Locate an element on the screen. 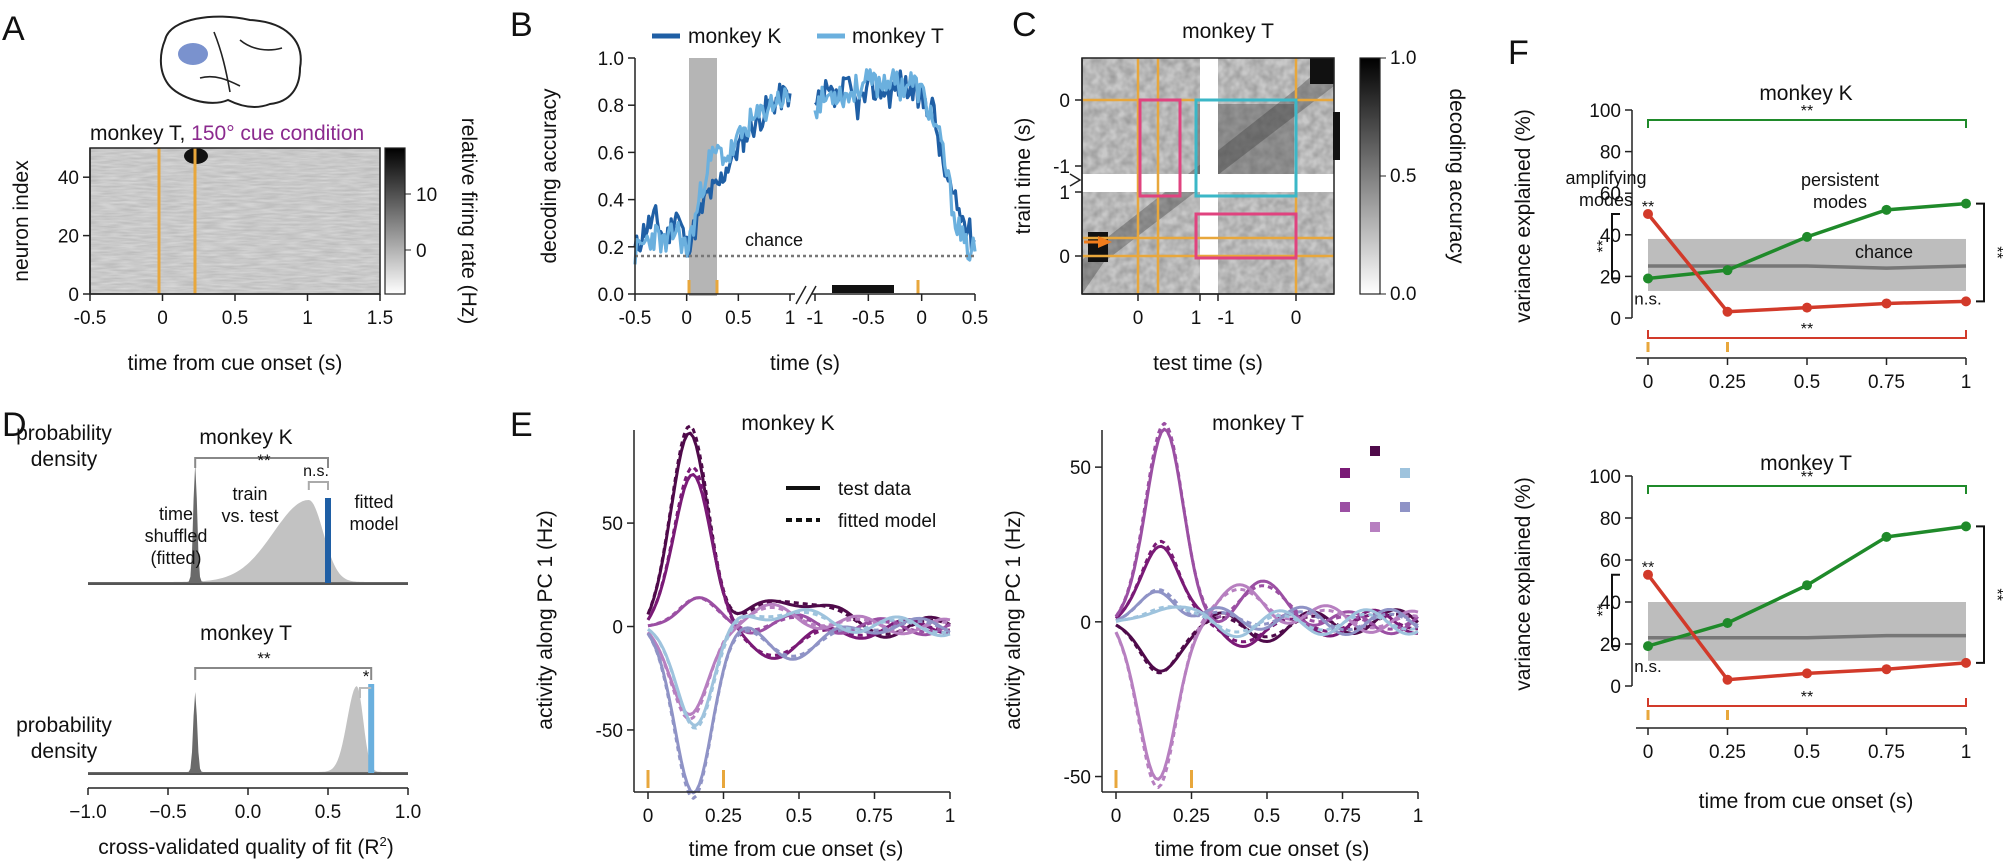  panel-e-t-xtick-2: 0.5 is located at coordinates (1267, 816).